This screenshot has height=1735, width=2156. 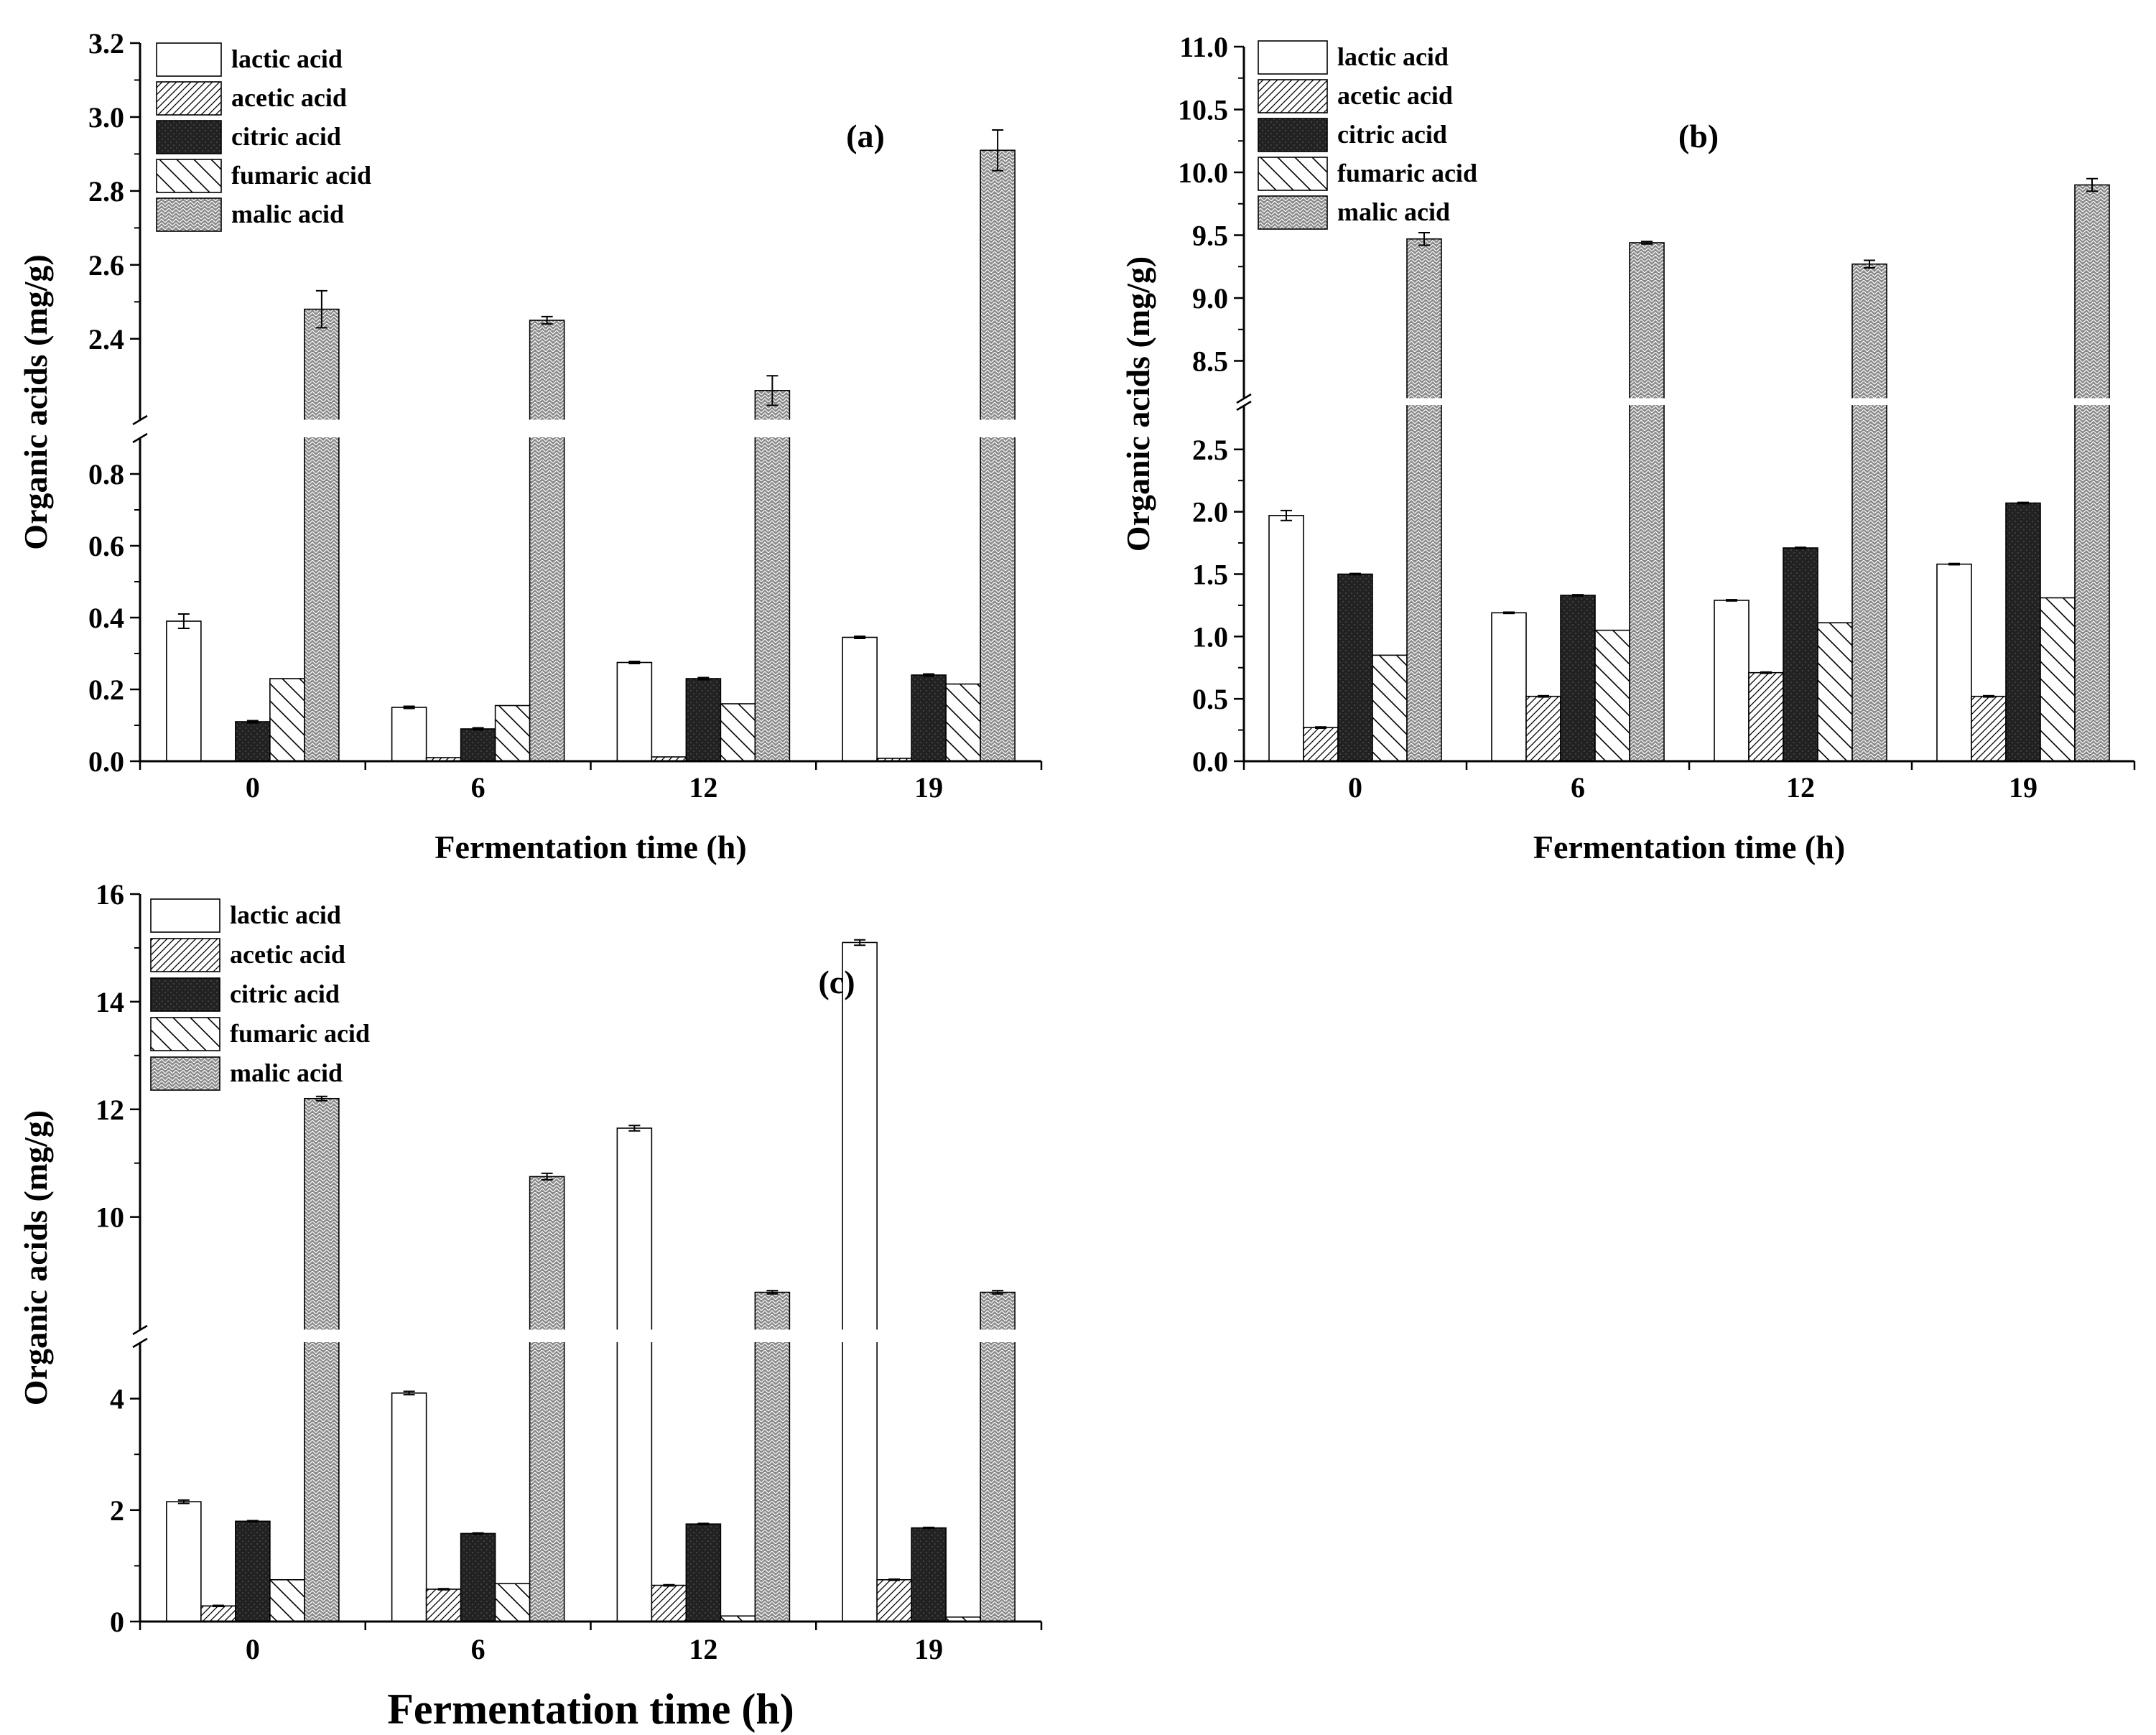 I want to click on y-tick-label-b-upper: 9.0, so click(x=1210, y=298).